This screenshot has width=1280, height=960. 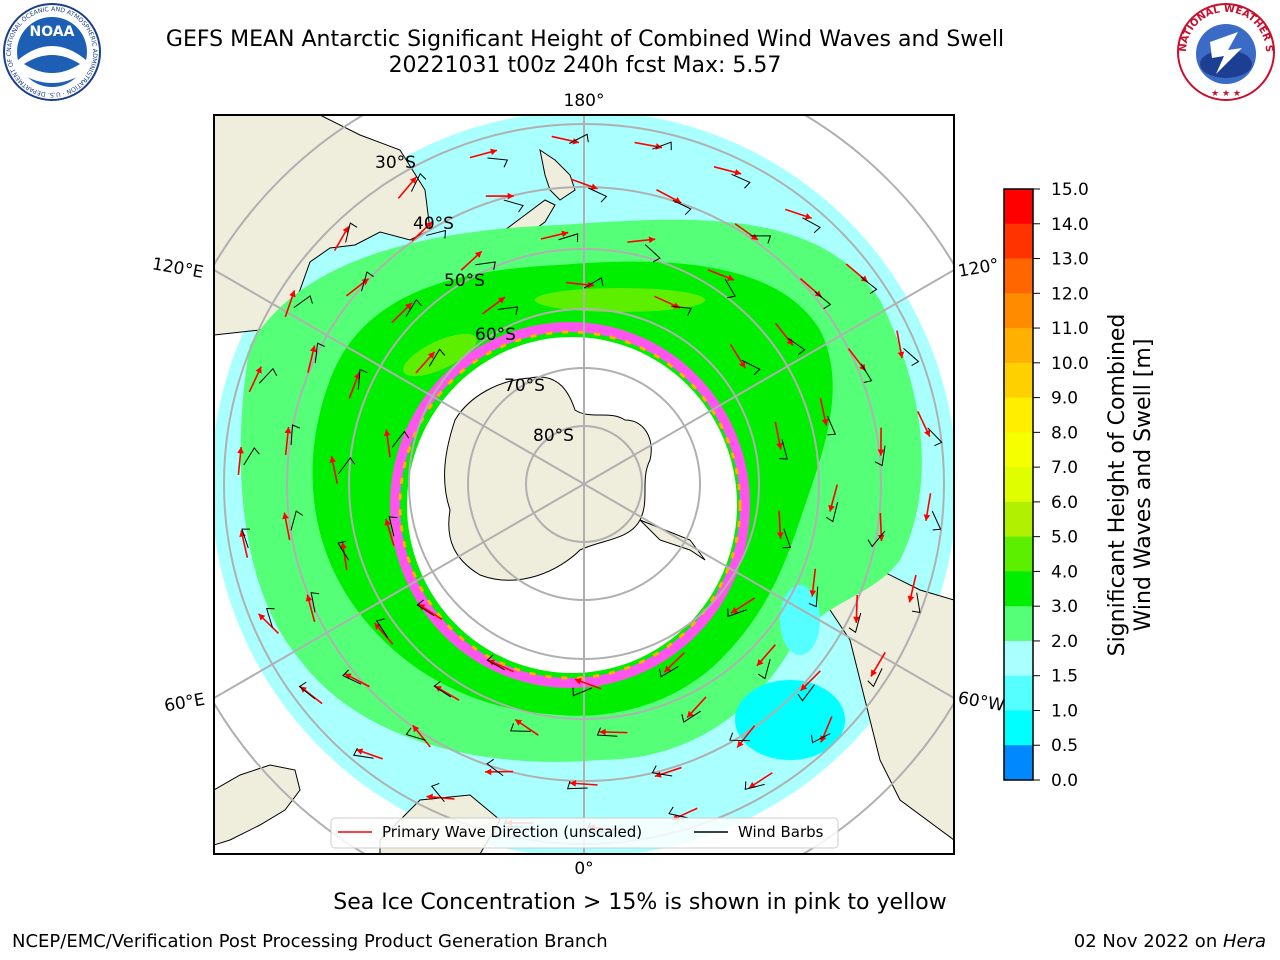 I want to click on lat-label-30s: 30°S, so click(x=395, y=163).